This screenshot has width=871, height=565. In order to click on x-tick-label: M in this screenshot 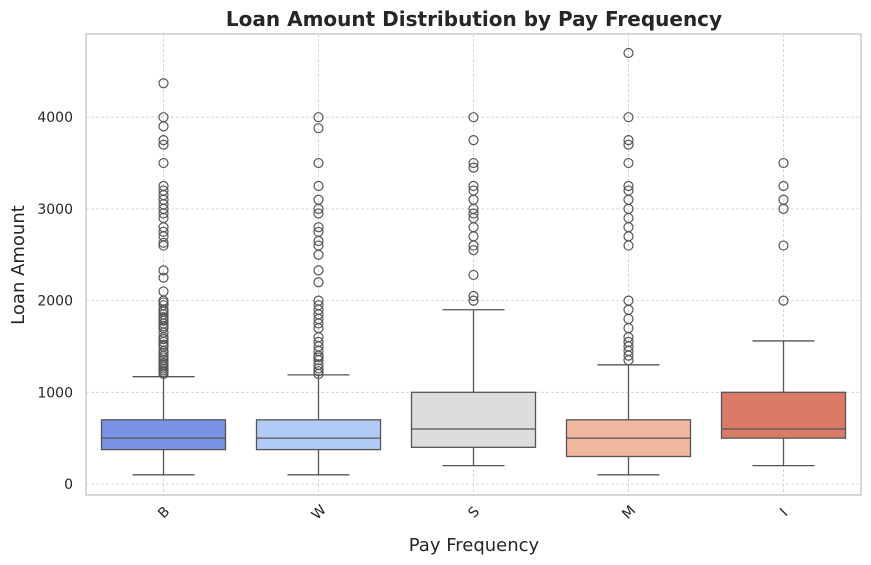, I will do `click(629, 513)`.